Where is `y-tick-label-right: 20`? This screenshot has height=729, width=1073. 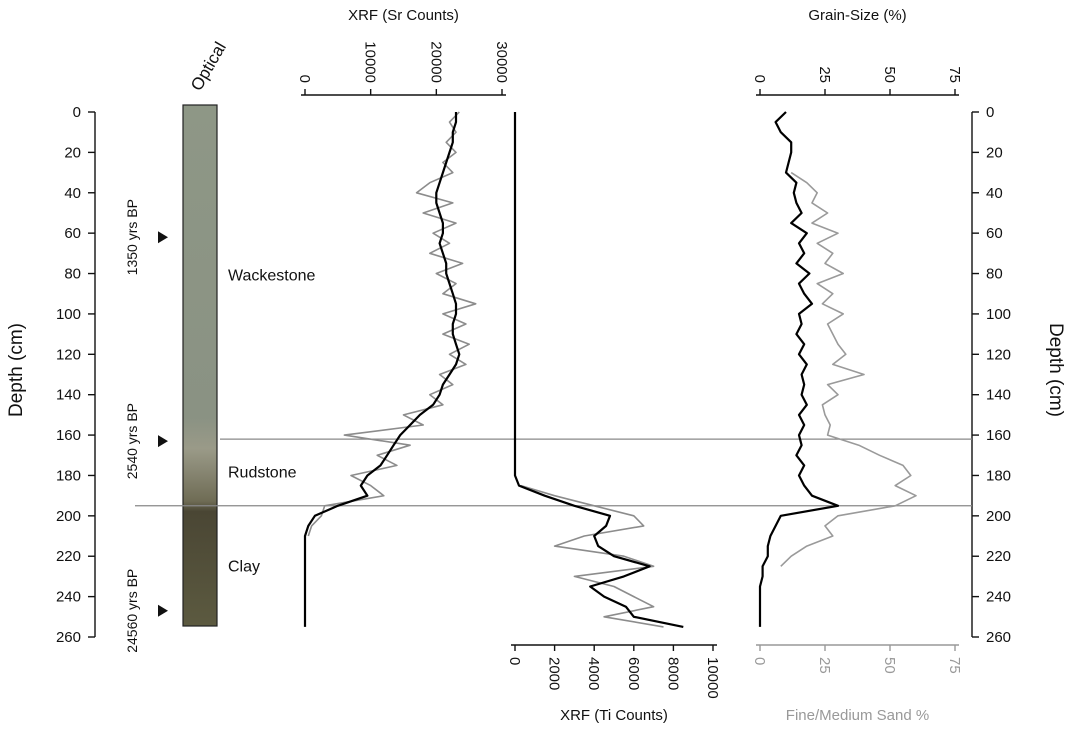 y-tick-label-right: 20 is located at coordinates (994, 152).